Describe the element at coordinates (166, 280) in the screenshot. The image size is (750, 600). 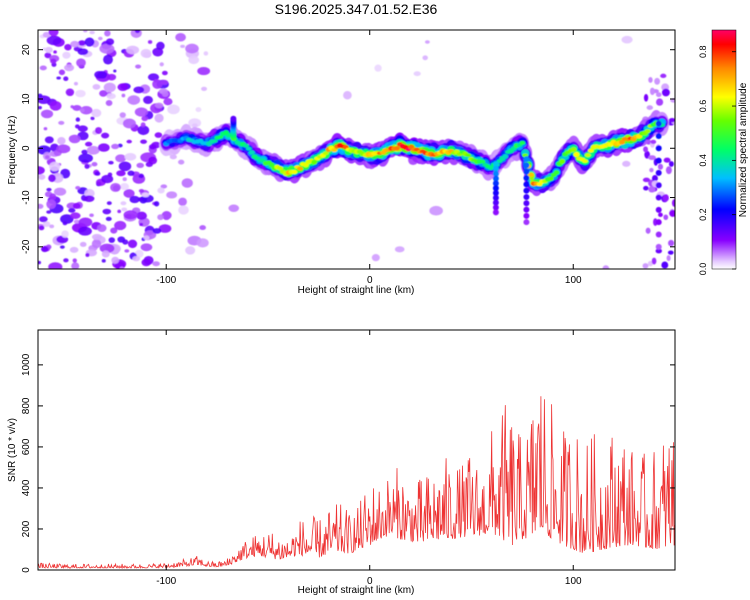
I see `x-tick-label: -100` at that location.